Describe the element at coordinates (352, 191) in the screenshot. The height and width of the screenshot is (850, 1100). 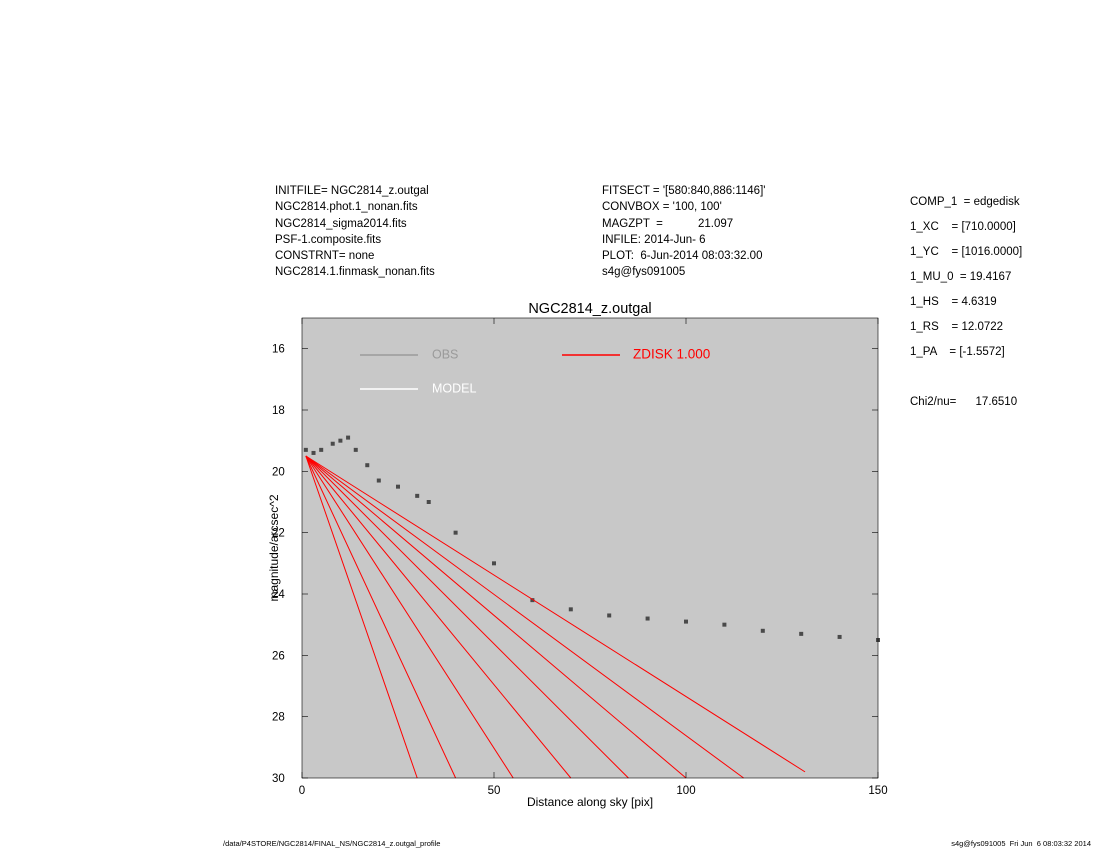
I see `header-line: INITFILE= NGC2814_z.outgal` at that location.